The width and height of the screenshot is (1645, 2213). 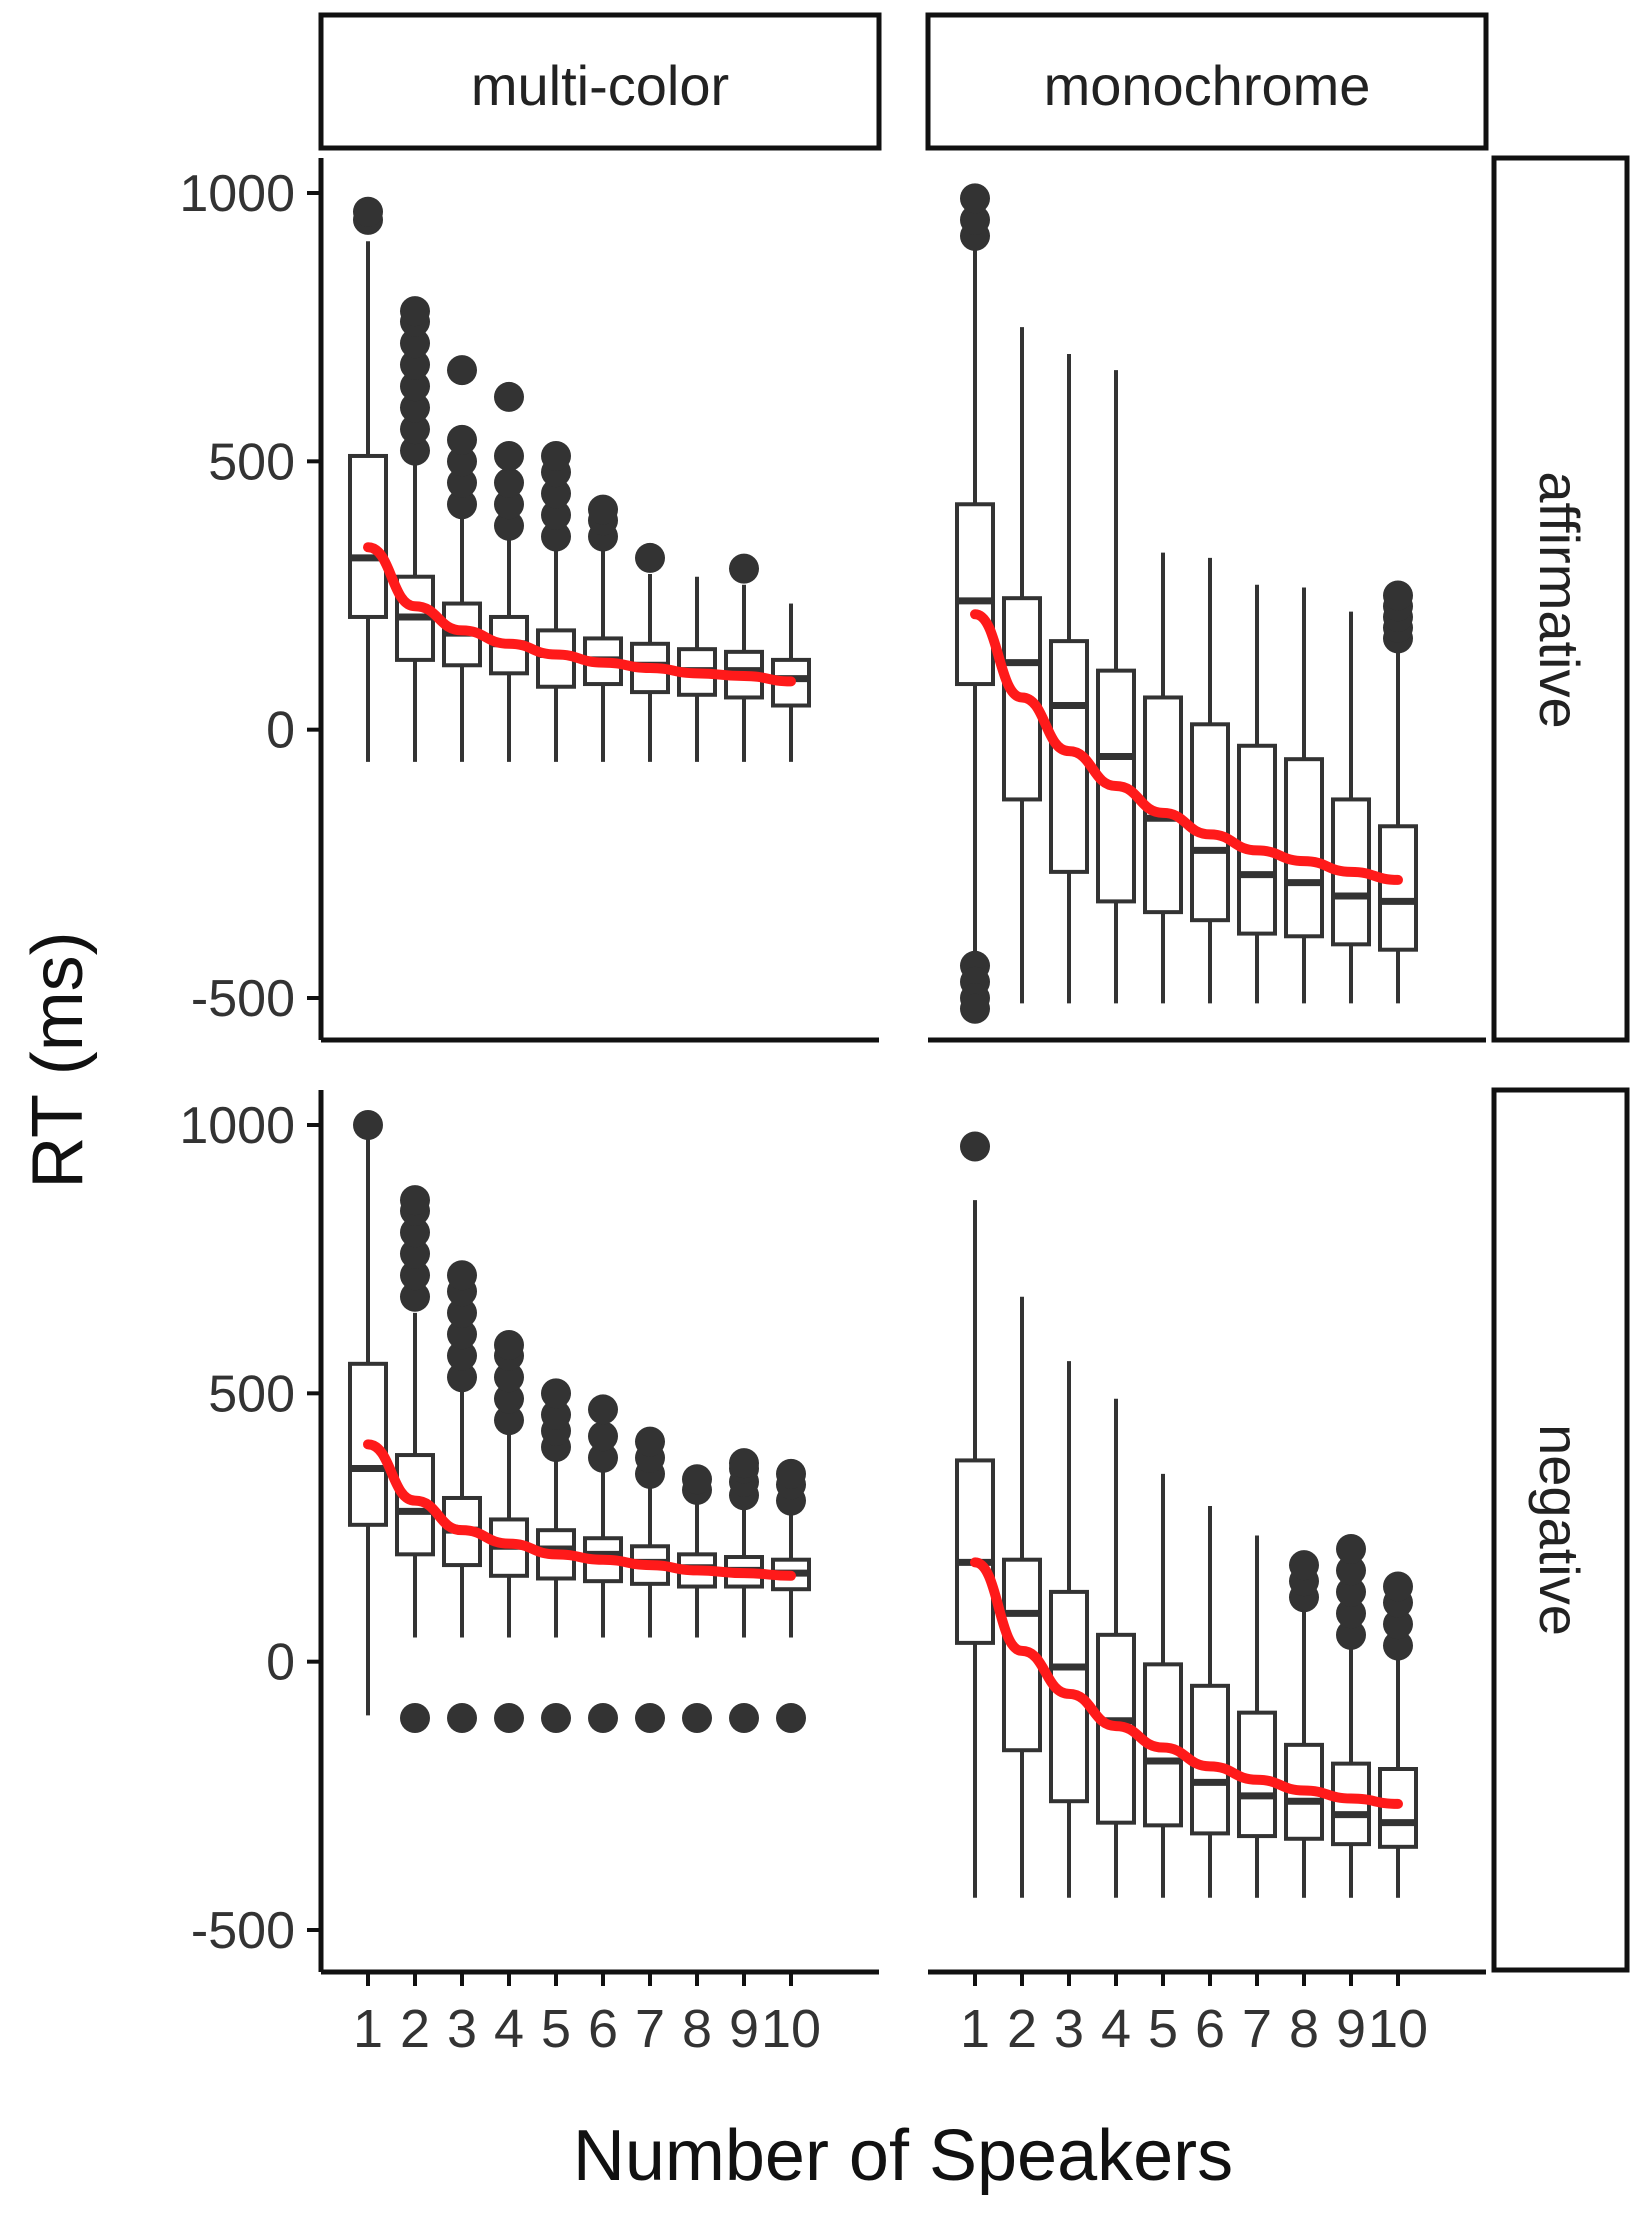 I want to click on facet-strip-label: monochrome, so click(x=1207, y=85).